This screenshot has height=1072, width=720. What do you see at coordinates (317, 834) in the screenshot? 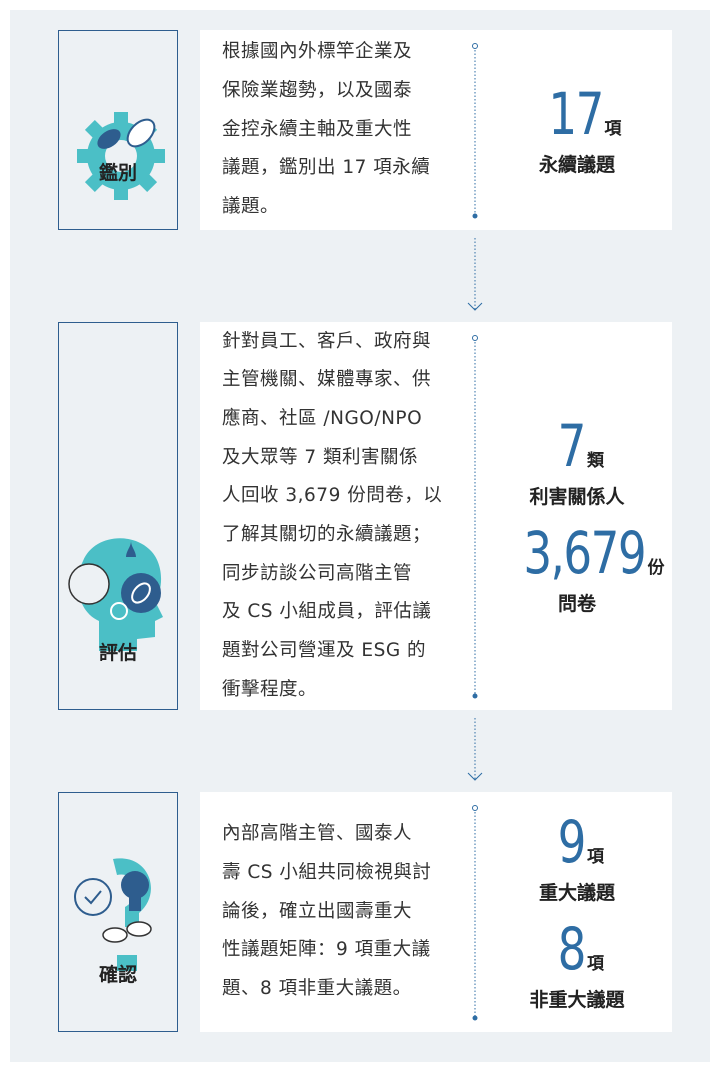
I see `text-line: 內部高階主管、國泰人` at bounding box center [317, 834].